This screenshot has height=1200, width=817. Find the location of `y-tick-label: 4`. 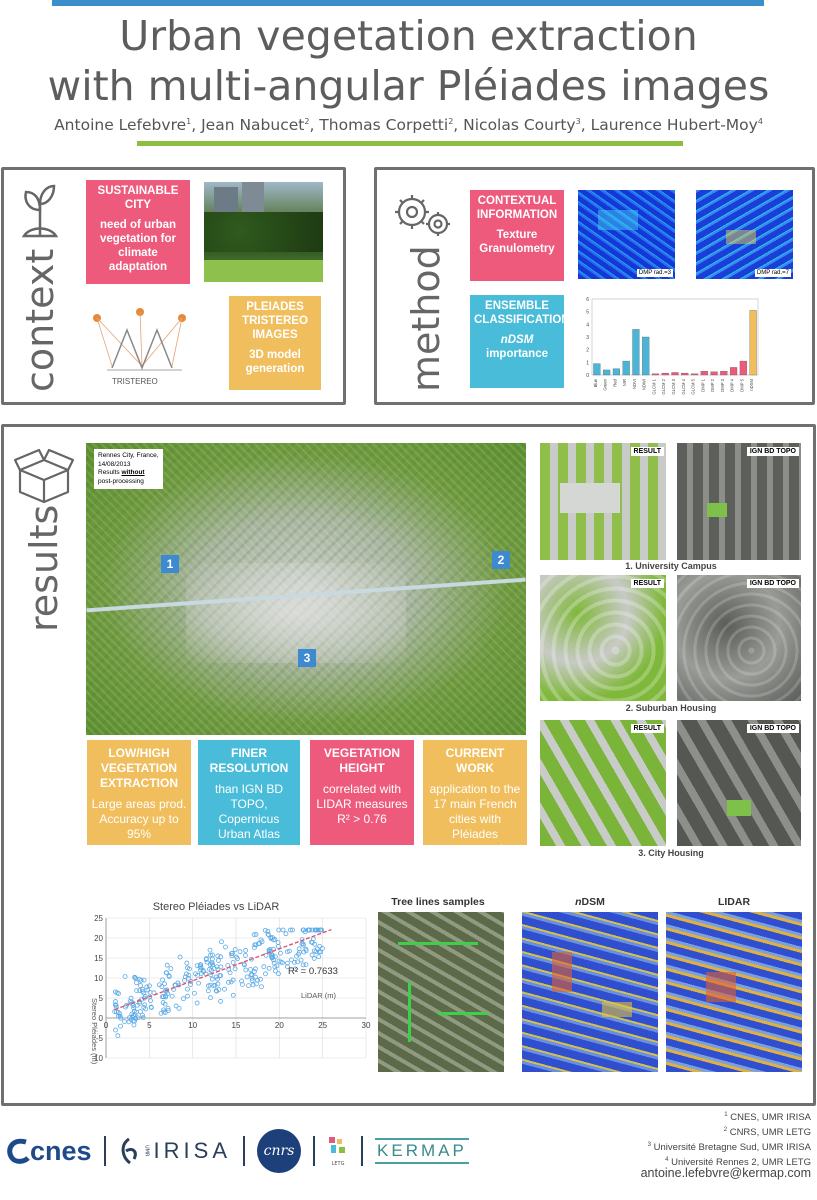

y-tick-label: 4 is located at coordinates (587, 325).